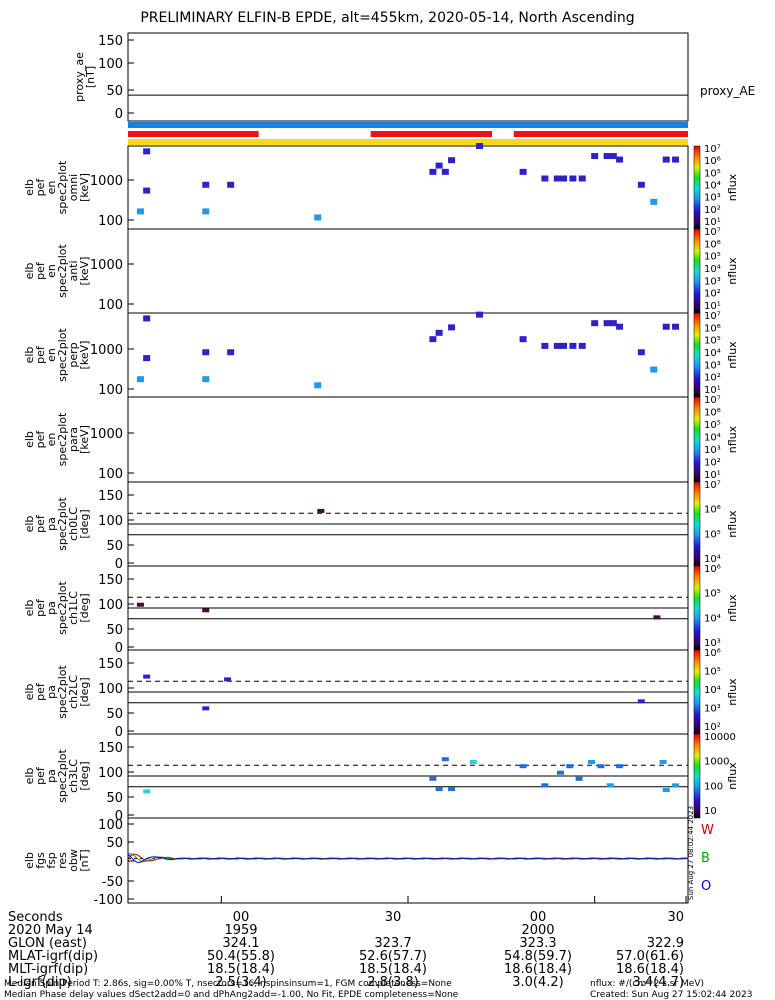 The height and width of the screenshot is (1000, 775). Describe the element at coordinates (697, 524) in the screenshot. I see `colorbar-pa-ch0` at that location.